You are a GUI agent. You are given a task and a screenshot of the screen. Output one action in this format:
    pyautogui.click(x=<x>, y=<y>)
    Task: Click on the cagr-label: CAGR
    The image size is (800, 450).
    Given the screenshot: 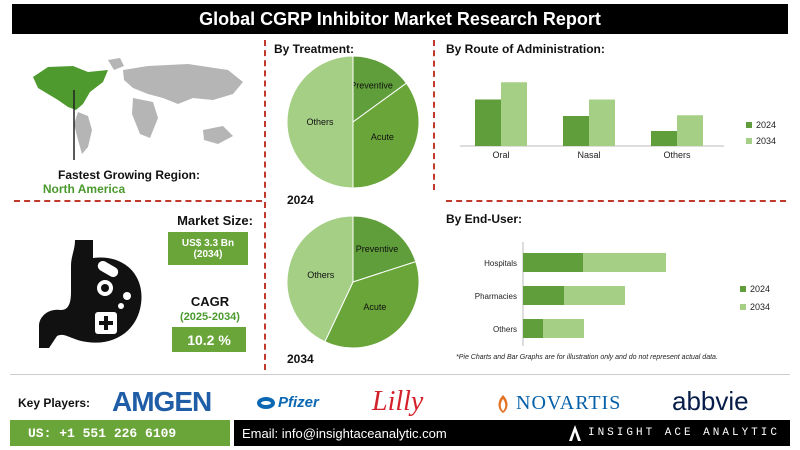 What is the action you would take?
    pyautogui.click(x=210, y=301)
    